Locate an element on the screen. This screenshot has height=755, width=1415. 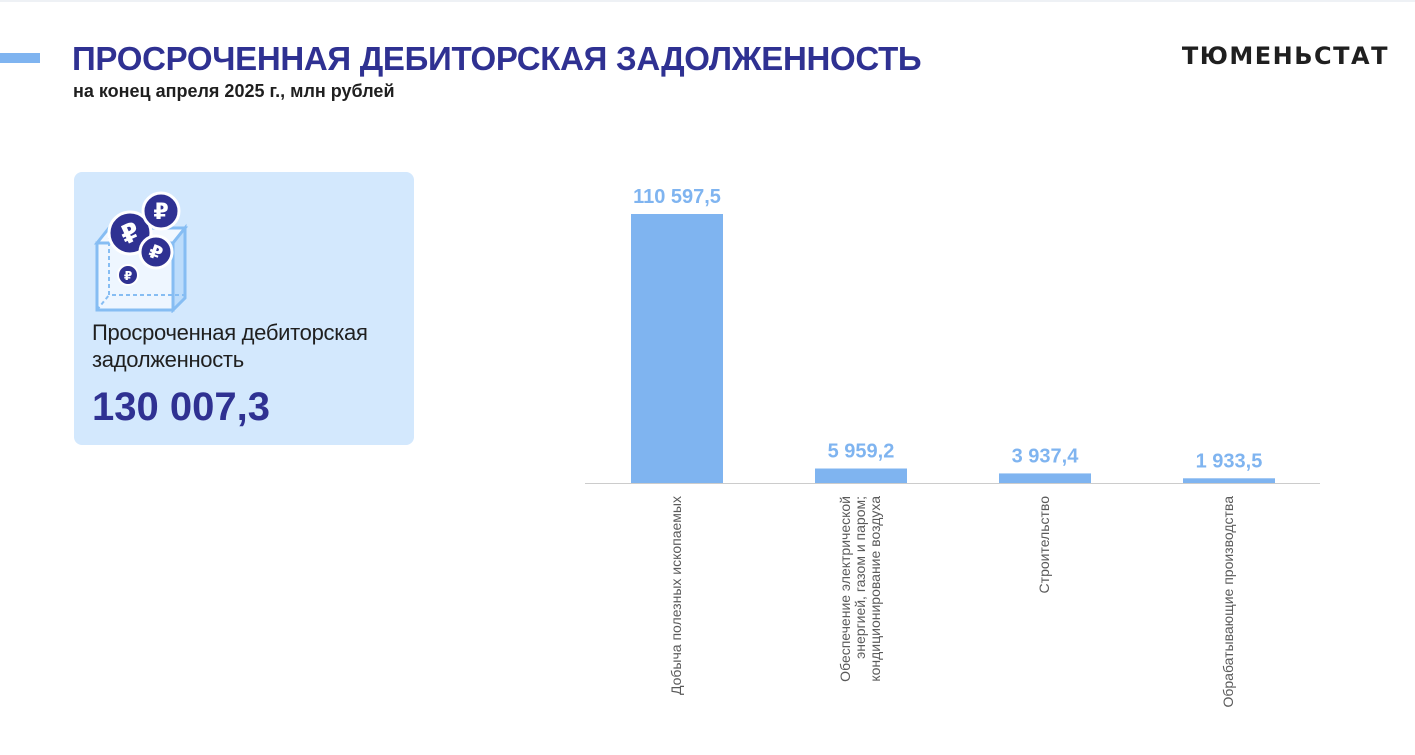
category-label-1: Добыча полезных ископаемых is located at coordinates (676, 595).